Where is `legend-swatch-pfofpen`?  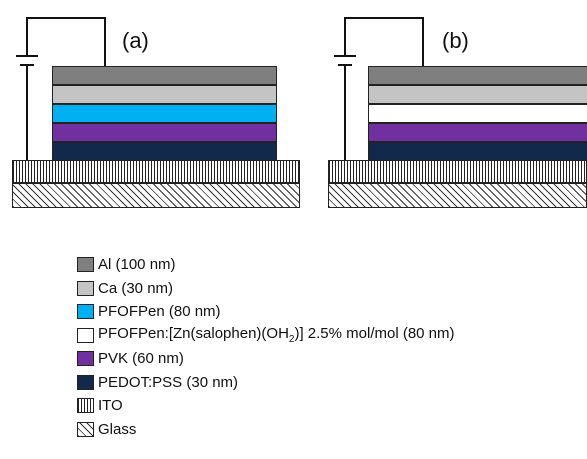
legend-swatch-pfofpen is located at coordinates (85, 312).